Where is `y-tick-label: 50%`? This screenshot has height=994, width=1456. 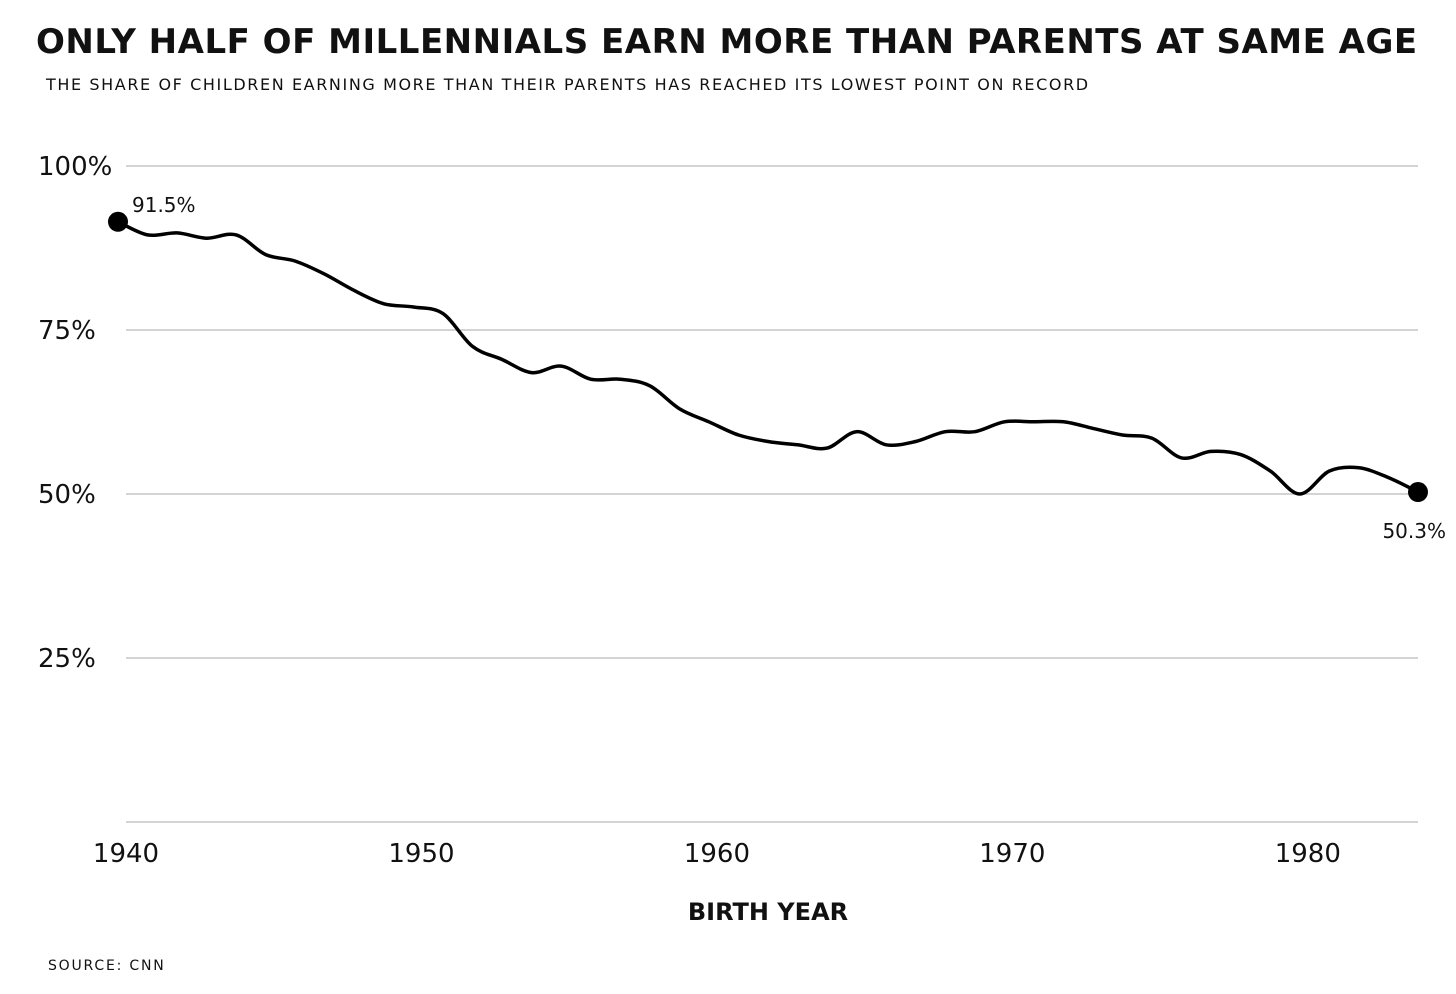 y-tick-label: 50% is located at coordinates (67, 495).